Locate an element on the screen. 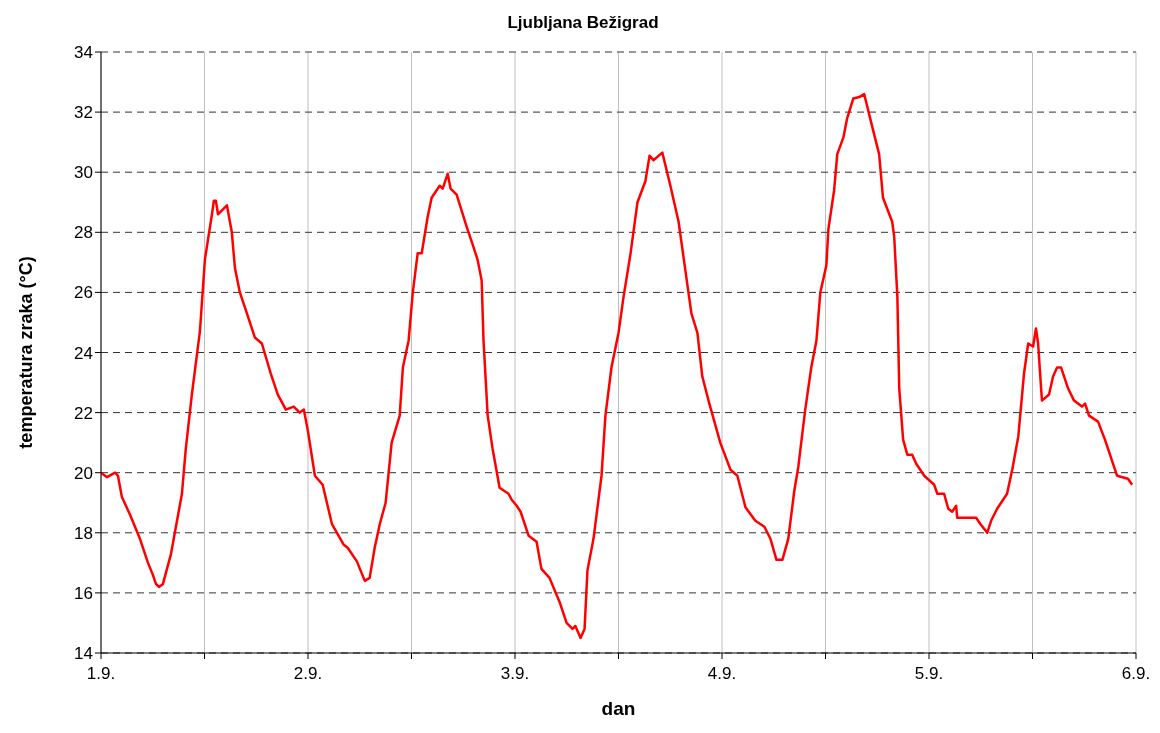  x-tick-label: 2.9. is located at coordinates (308, 674).